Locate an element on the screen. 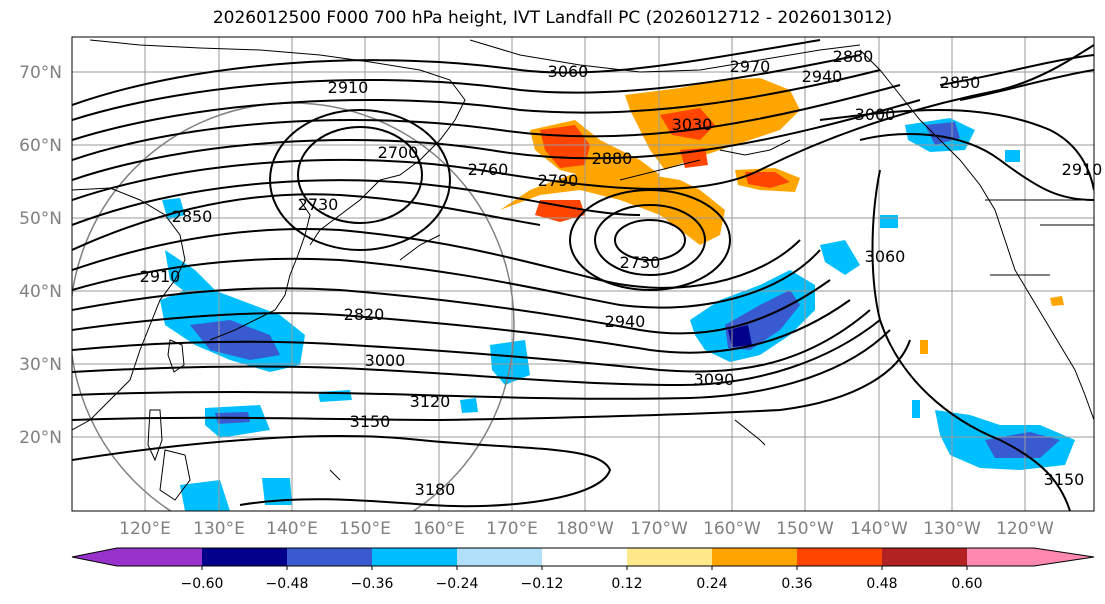 This screenshot has height=604, width=1105. lon-label: 120°E is located at coordinates (145, 529).